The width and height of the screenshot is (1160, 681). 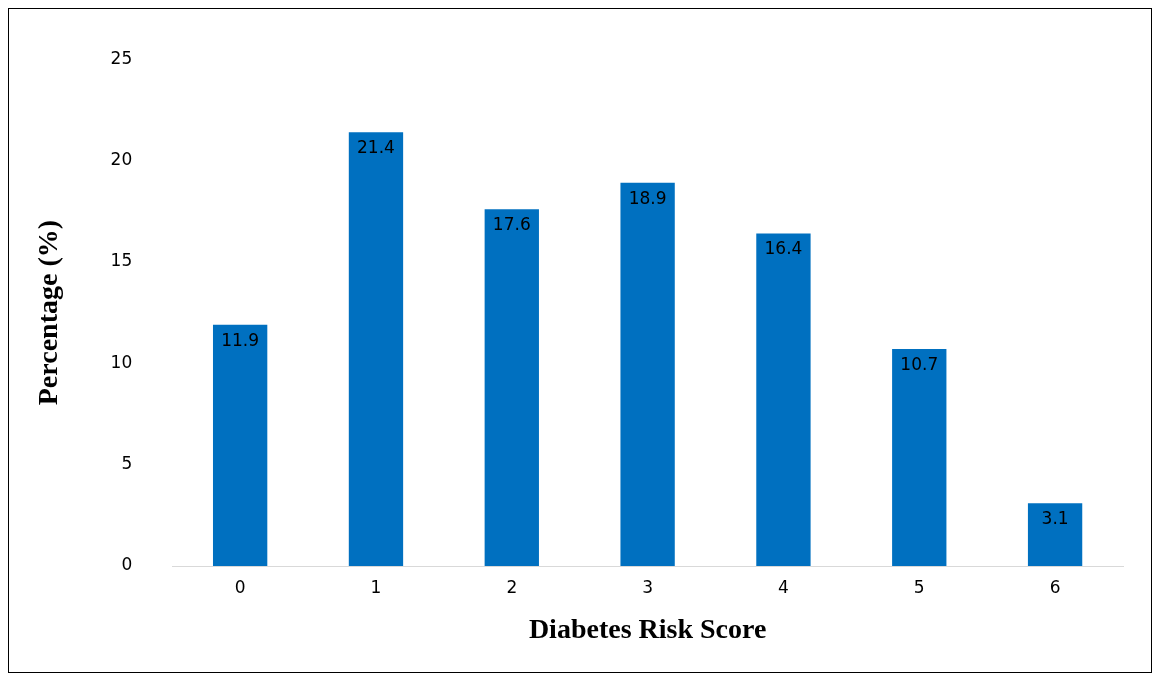 I want to click on y-tick-label: 20, so click(x=121, y=158).